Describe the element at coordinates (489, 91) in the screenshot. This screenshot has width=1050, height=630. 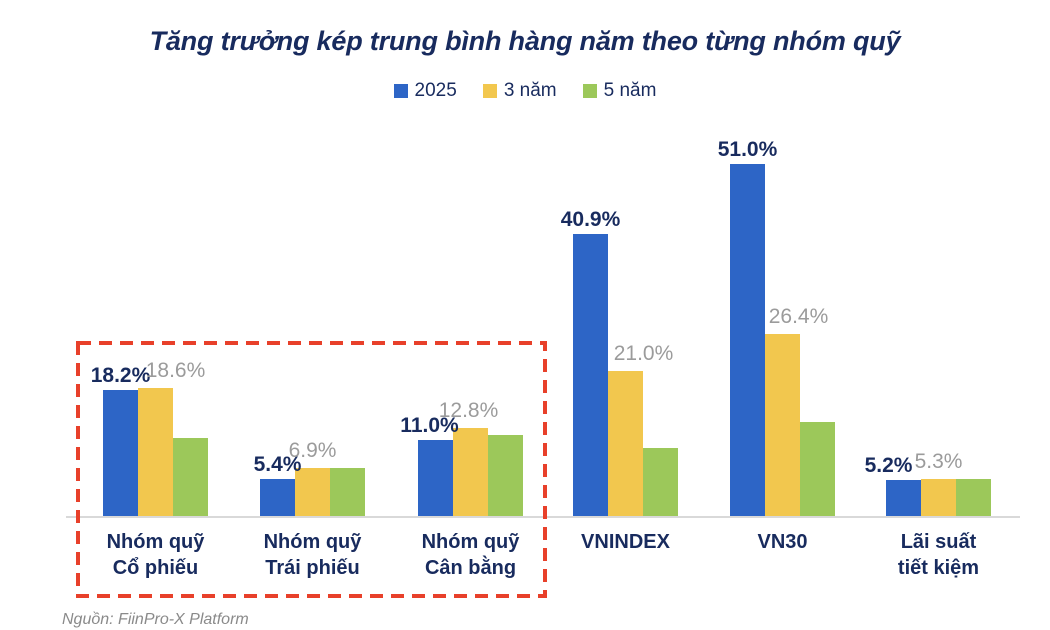
I see `legend-swatch-3nam` at that location.